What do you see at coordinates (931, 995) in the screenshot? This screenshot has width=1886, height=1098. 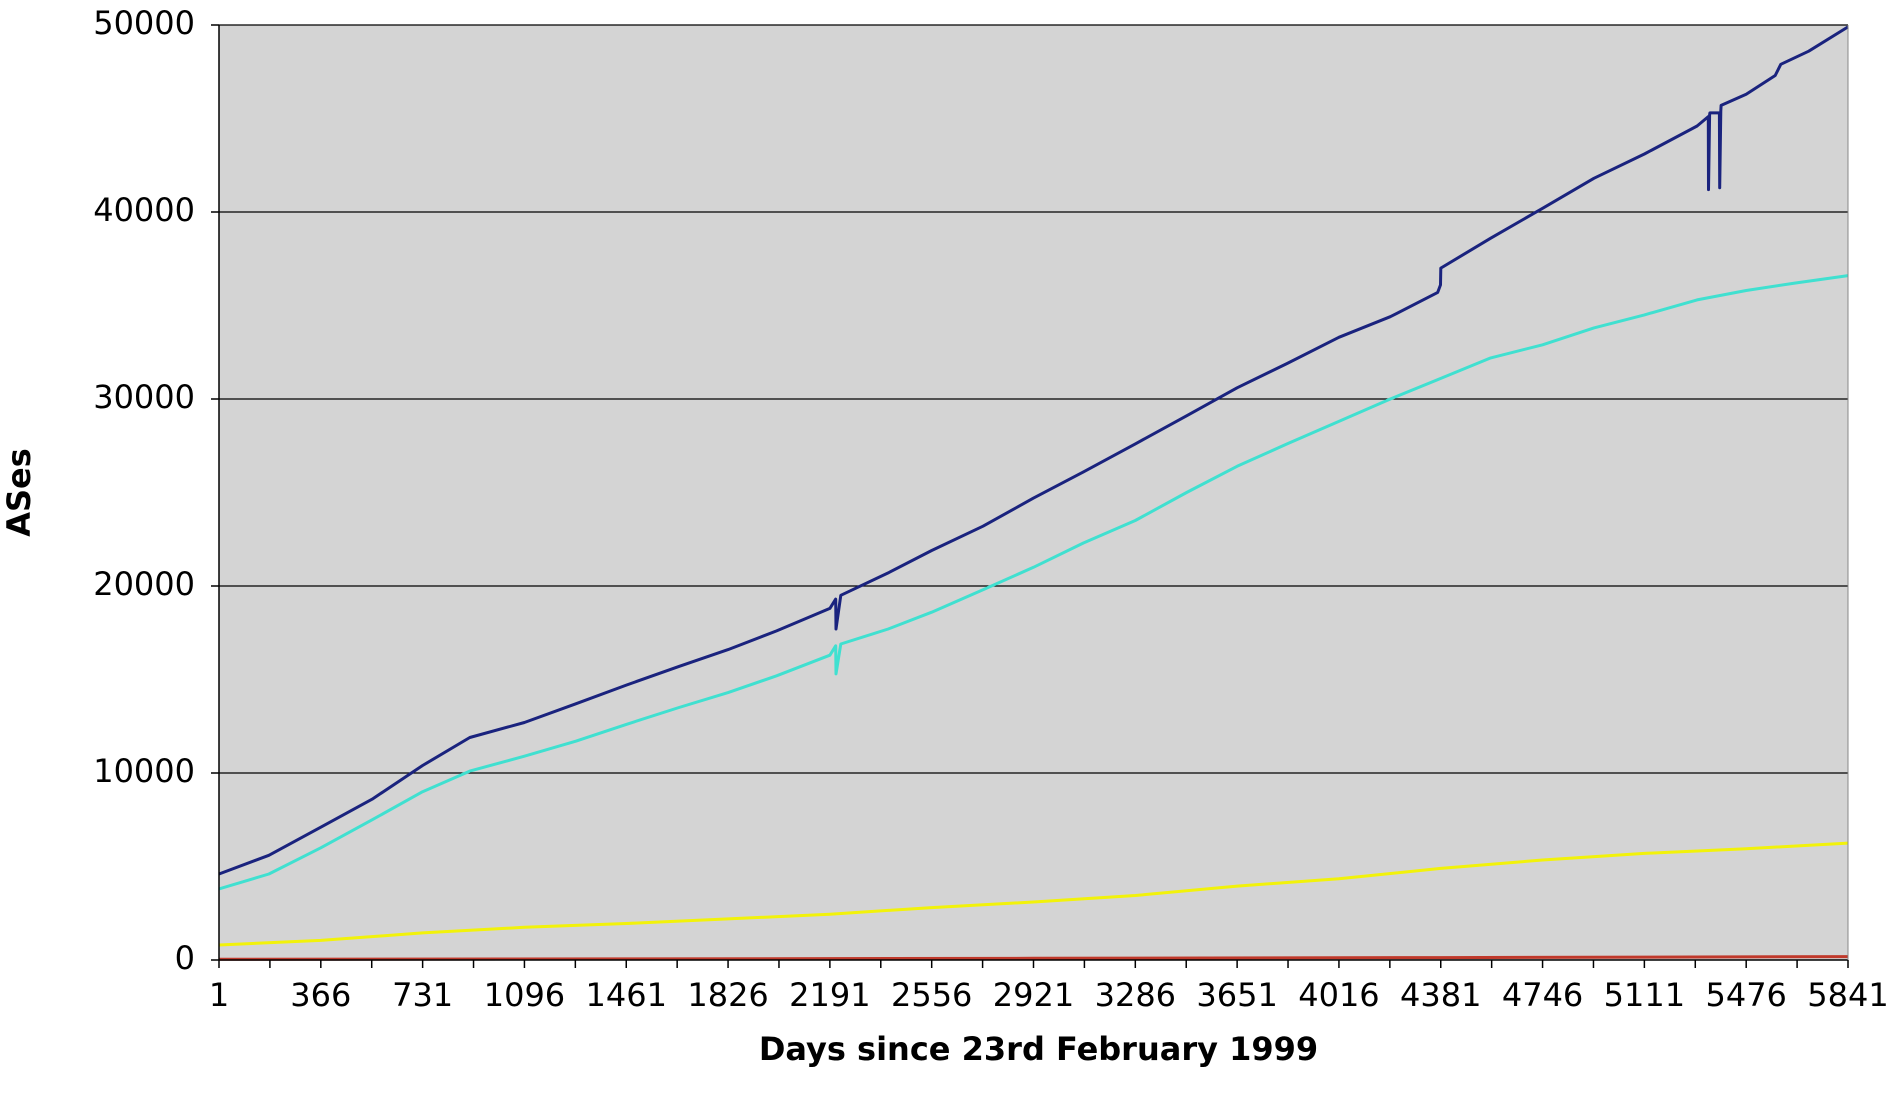 I see `x-tick-label: 2556` at bounding box center [931, 995].